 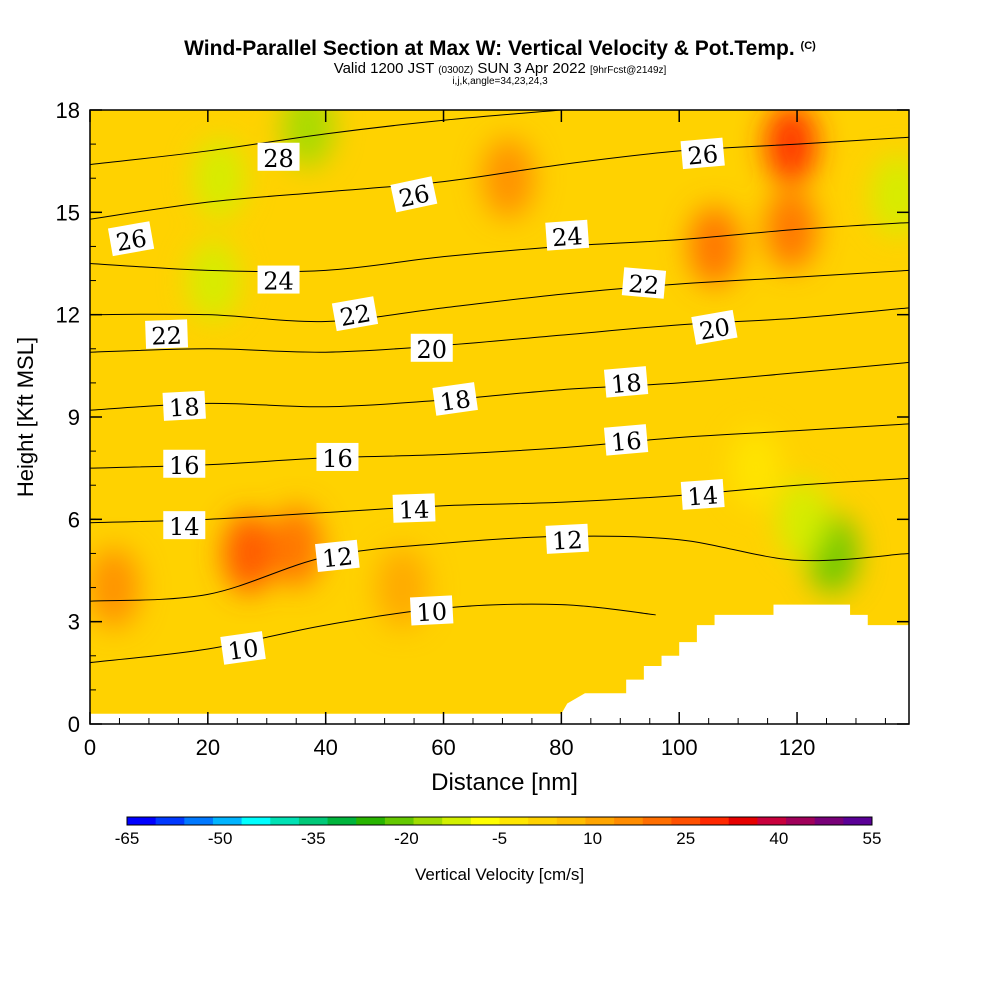 I want to click on colorbar-tick-label: 25, so click(x=685, y=838).